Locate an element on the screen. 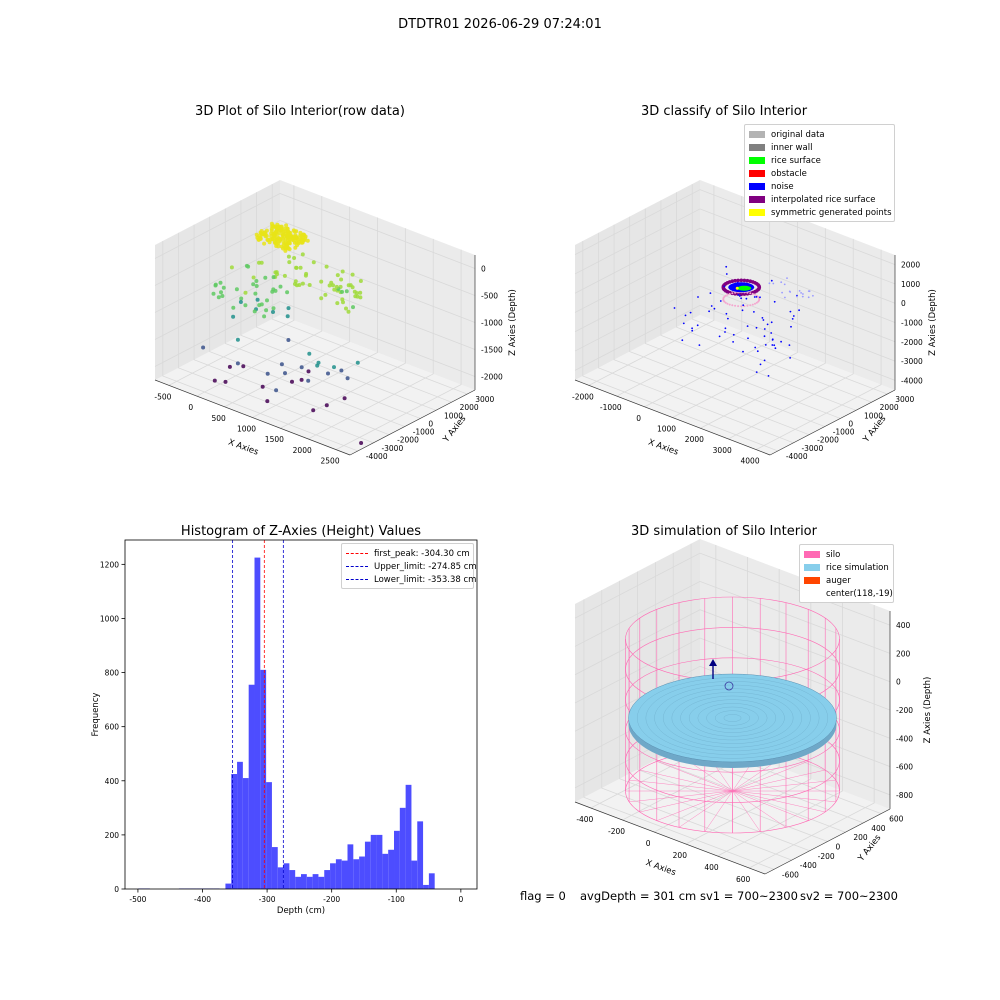  legend-item: auger is located at coordinates (846, 580).